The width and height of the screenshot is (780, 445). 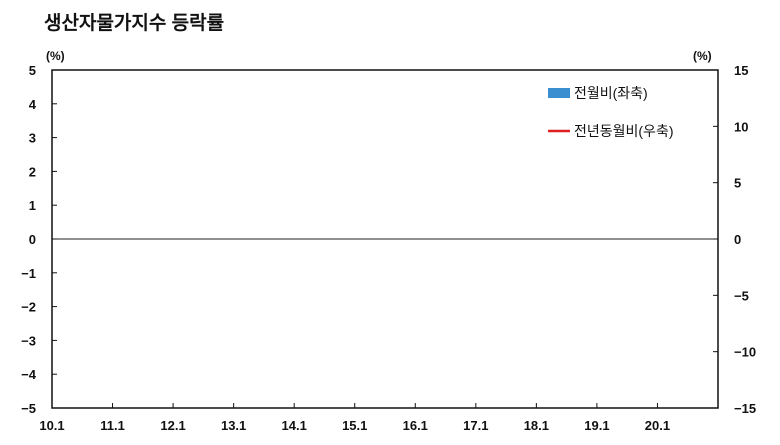 What do you see at coordinates (55, 56) in the screenshot?
I see `left-axis-unit: (%)` at bounding box center [55, 56].